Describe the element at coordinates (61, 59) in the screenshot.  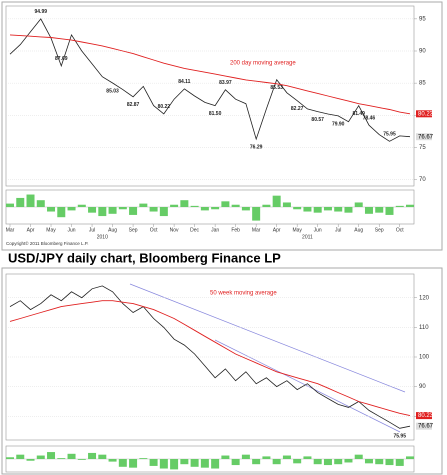
I see `data-label: 87.69` at that location.